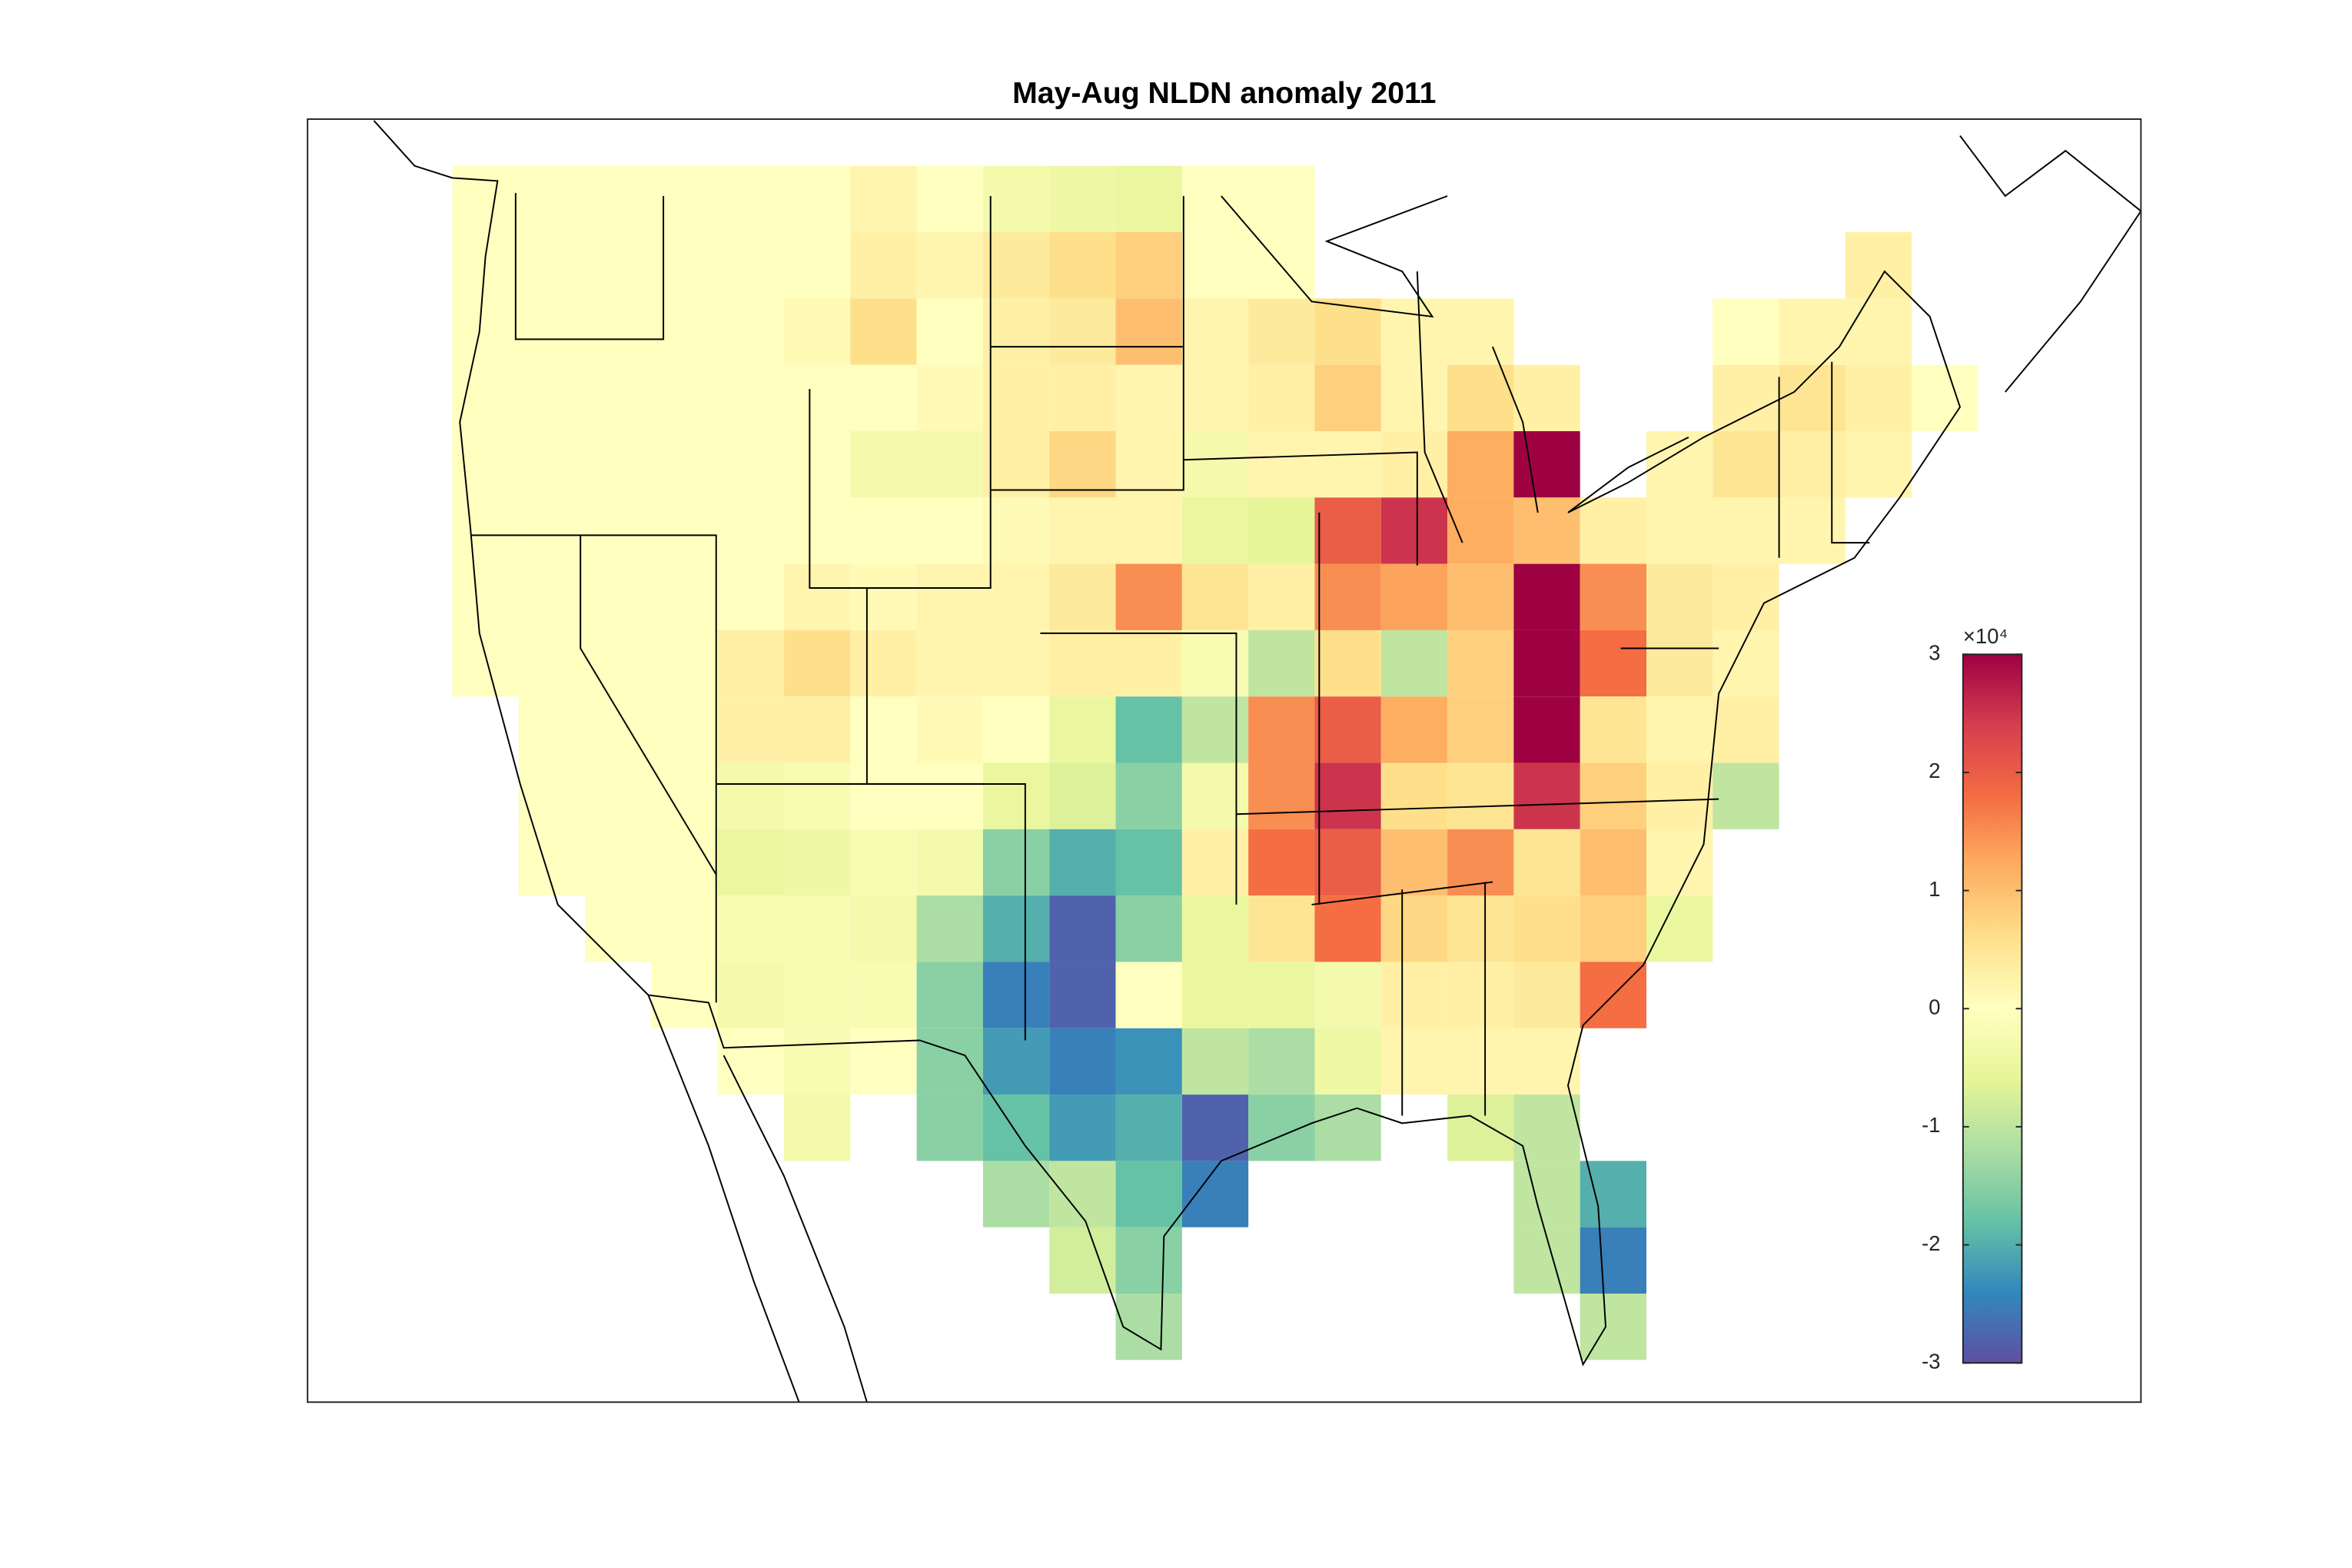 This screenshot has width=2352, height=1568. What do you see at coordinates (1224, 93) in the screenshot?
I see `chart-title: May-Aug NLDN anomaly 2011` at bounding box center [1224, 93].